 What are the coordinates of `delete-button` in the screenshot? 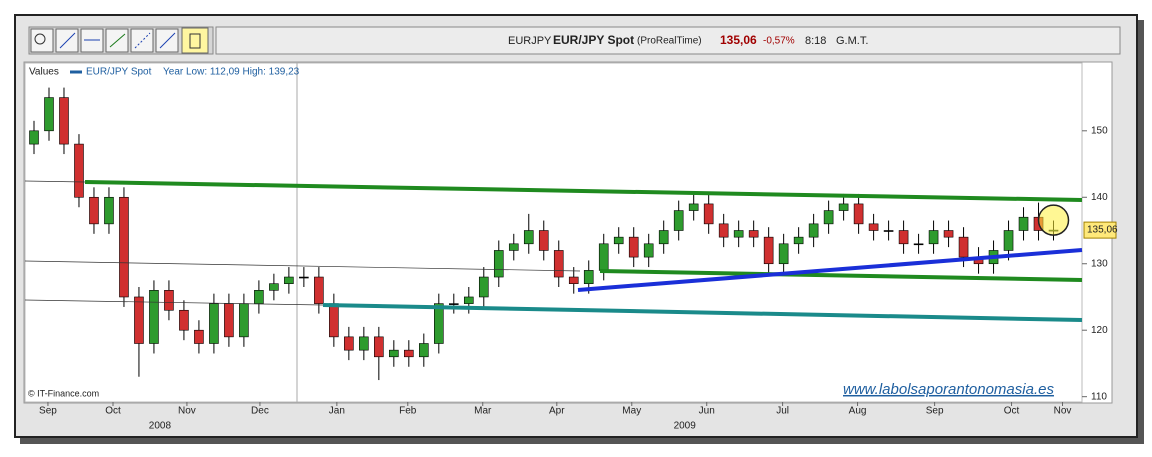 It's located at (195, 40).